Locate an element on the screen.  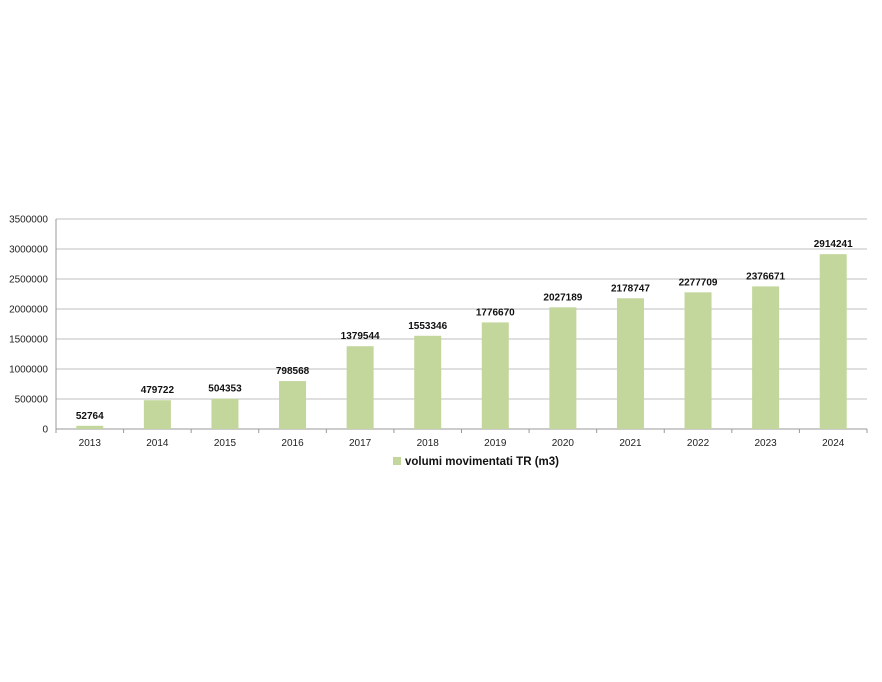
data-label-2017: 1379544 is located at coordinates (360, 336).